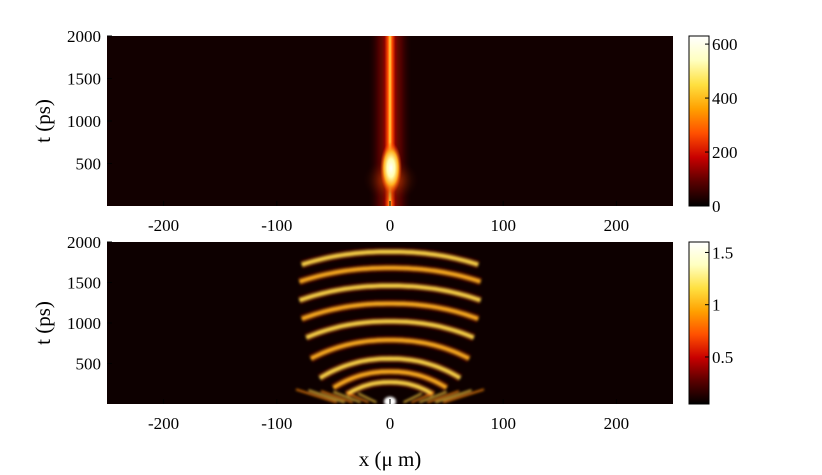 The width and height of the screenshot is (822, 475). What do you see at coordinates (725, 152) in the screenshot?
I see `colorbar-tick-label-top: 200` at bounding box center [725, 152].